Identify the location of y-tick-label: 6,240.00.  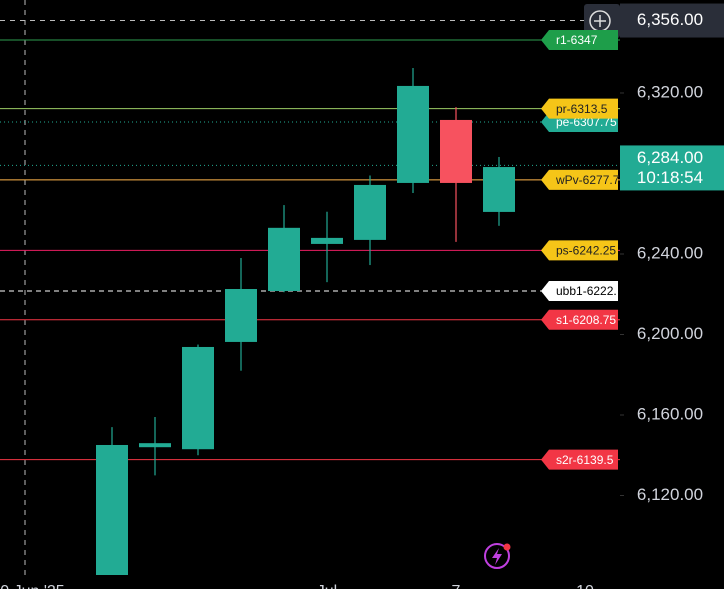
(670, 252).